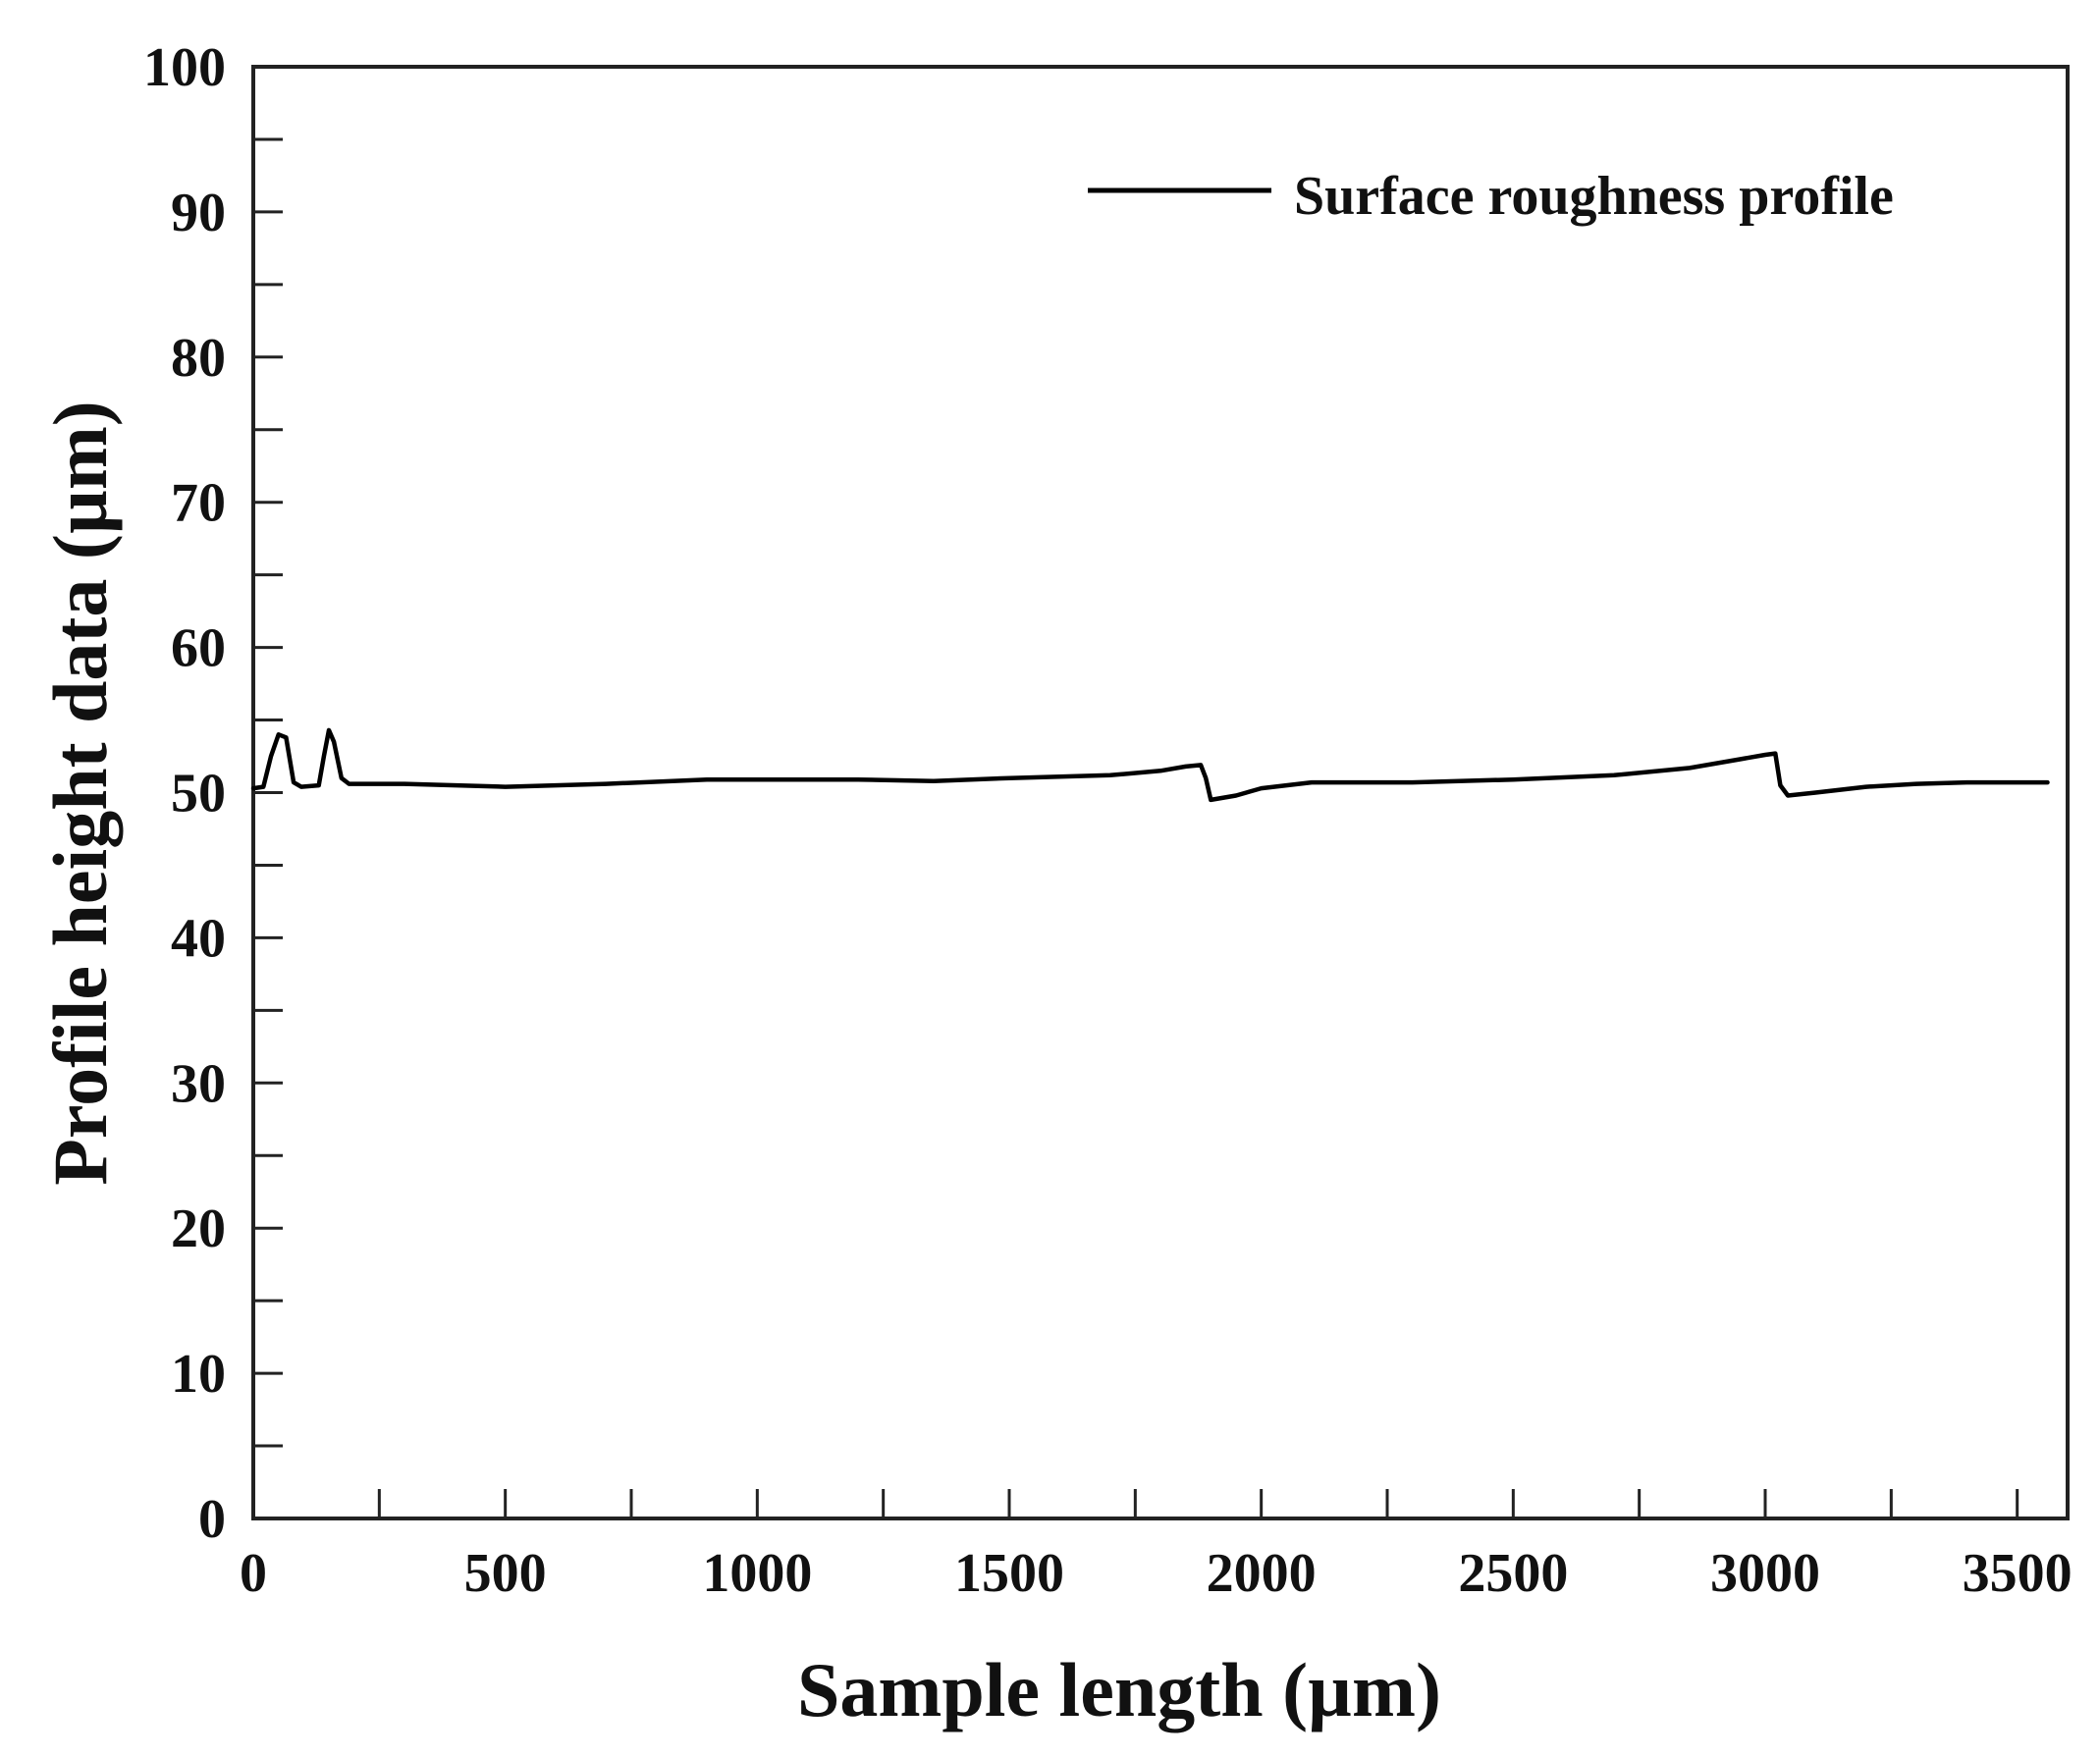 This screenshot has width=2100, height=1757. What do you see at coordinates (80, 793) in the screenshot?
I see `y-axis-title: Profile height data (µm)` at bounding box center [80, 793].